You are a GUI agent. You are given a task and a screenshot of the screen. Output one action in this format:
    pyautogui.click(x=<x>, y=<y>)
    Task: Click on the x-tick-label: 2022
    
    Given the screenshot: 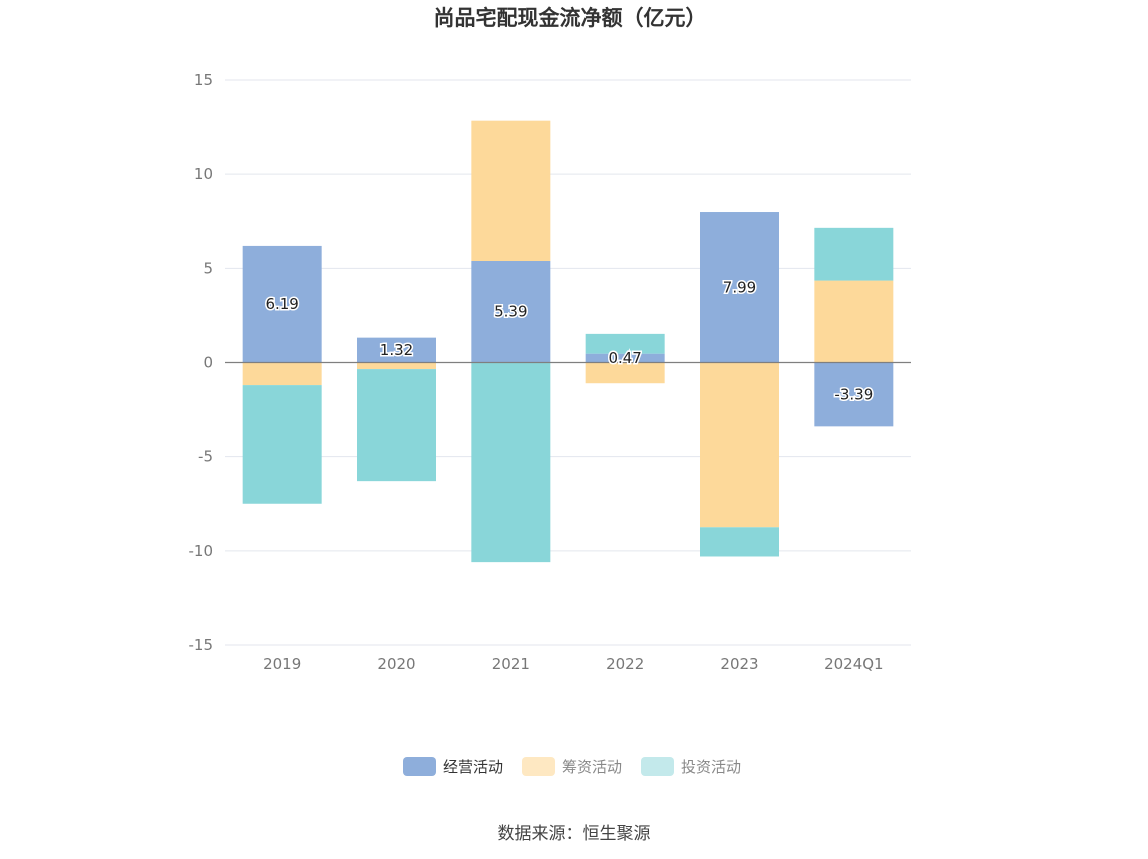 What is the action you would take?
    pyautogui.click(x=625, y=664)
    